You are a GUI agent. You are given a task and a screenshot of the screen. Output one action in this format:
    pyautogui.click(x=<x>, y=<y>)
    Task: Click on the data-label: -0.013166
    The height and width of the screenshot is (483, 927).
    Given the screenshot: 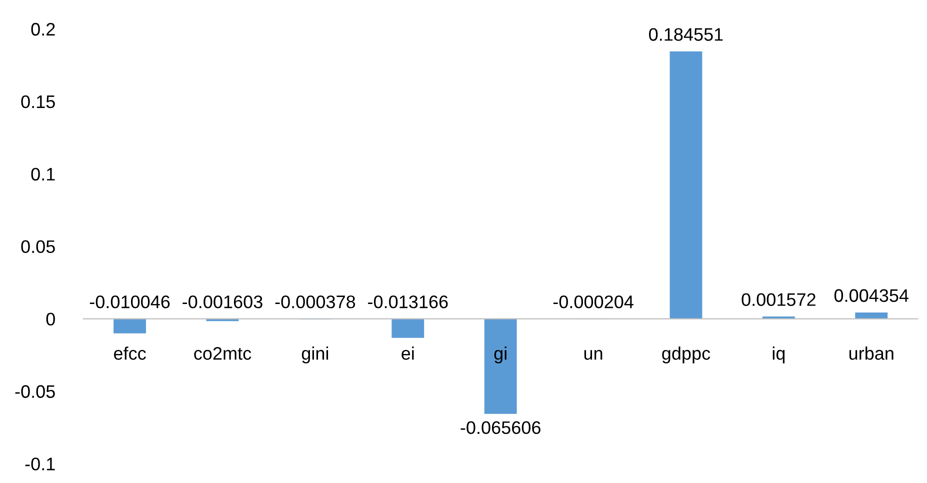 What is the action you would take?
    pyautogui.click(x=408, y=301)
    